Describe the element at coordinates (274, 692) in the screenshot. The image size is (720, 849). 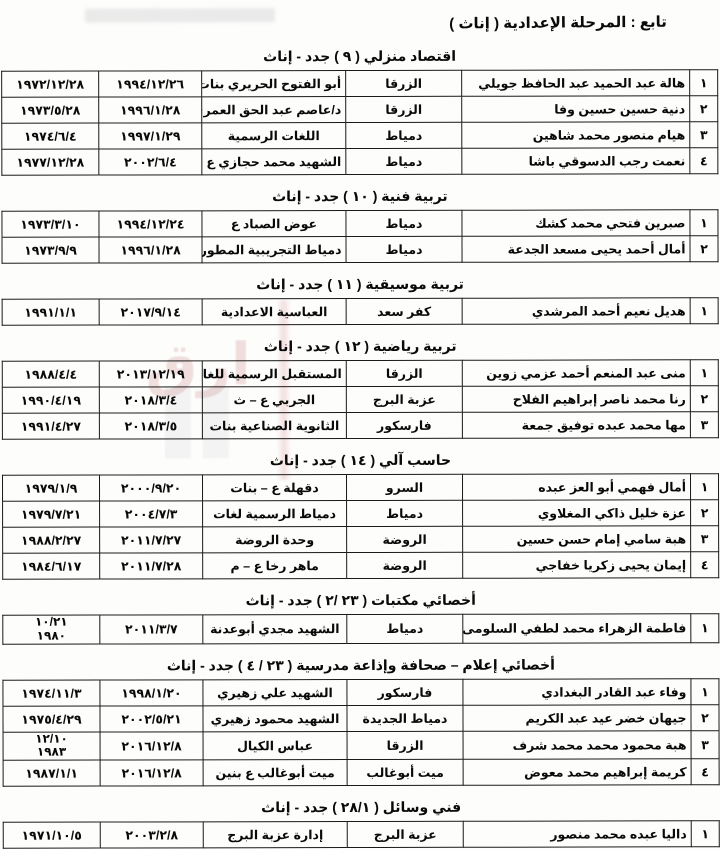
I see `school-name: الشهيد علي زهيري` at that location.